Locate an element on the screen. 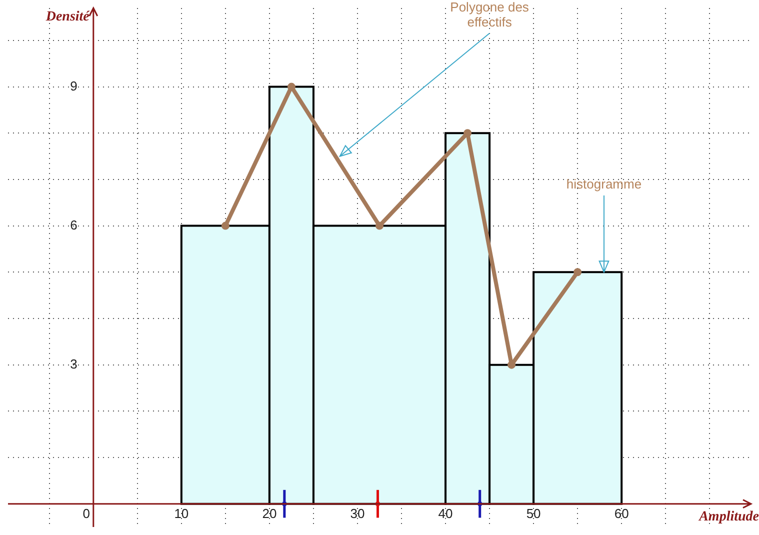 This screenshot has width=759, height=535. x-tick-label: 50 is located at coordinates (533, 513).